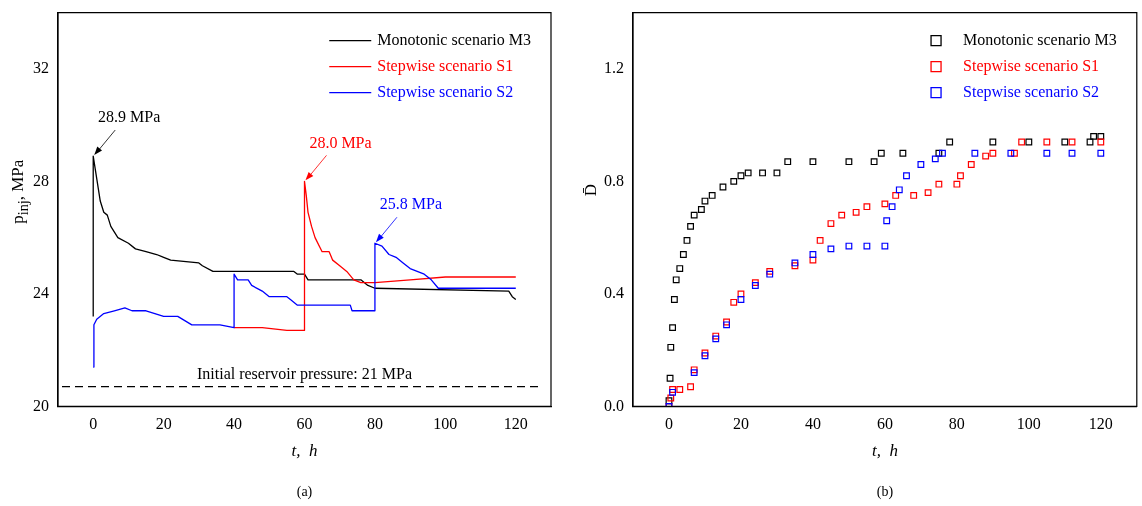  I want to click on y-tick-label: 20, so click(41, 405).